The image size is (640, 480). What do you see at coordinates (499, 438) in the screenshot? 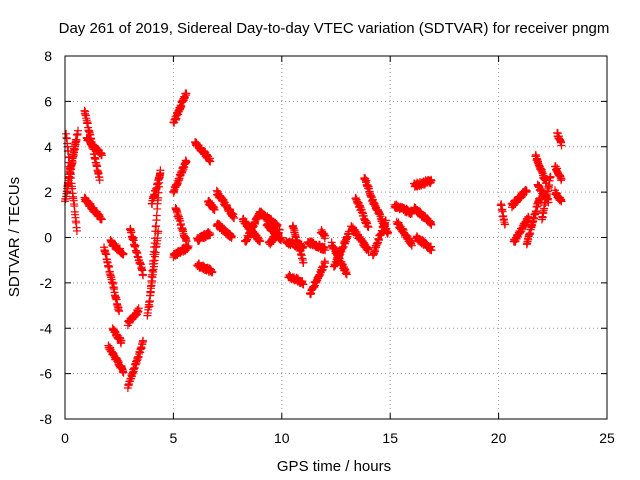
I see `x-tick-label: 20` at bounding box center [499, 438].